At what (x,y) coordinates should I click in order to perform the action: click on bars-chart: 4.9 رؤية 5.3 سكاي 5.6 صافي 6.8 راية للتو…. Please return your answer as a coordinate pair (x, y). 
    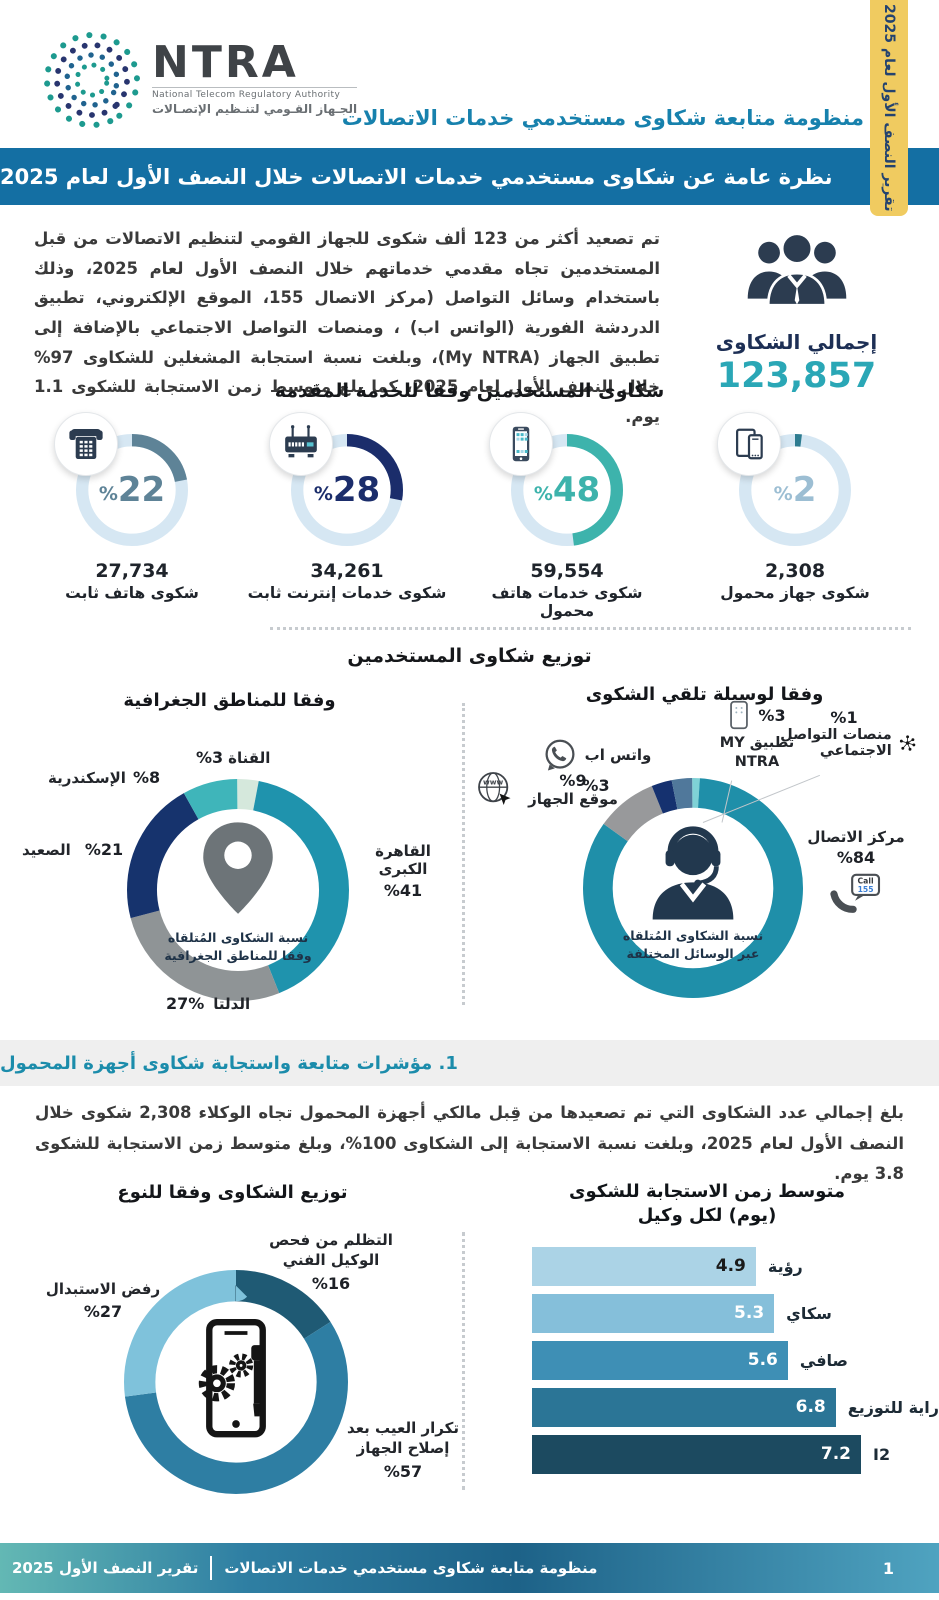
    Looking at the image, I should click on (707, 1360).